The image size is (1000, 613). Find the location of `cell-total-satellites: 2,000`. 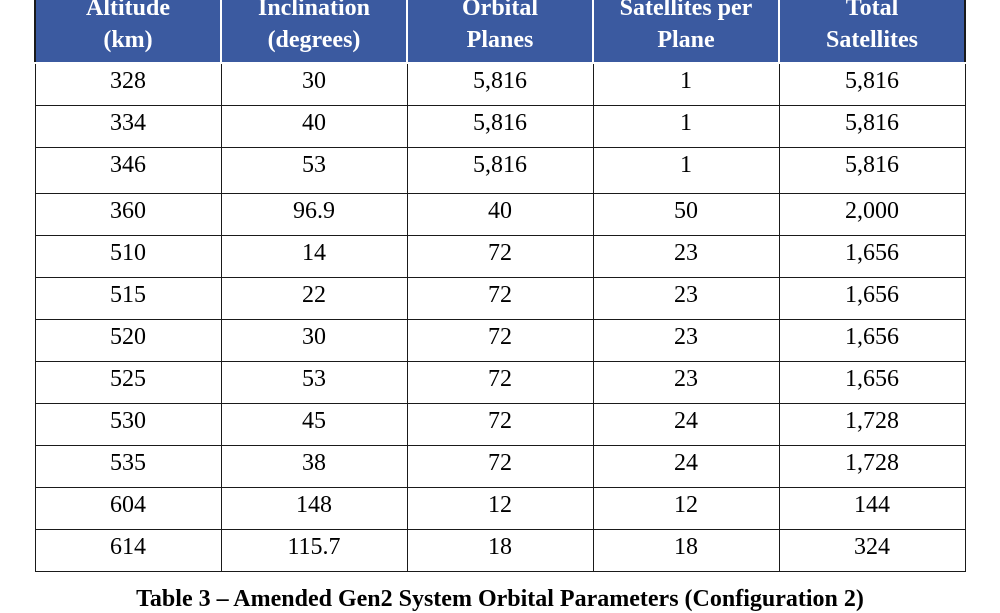

cell-total-satellites: 2,000 is located at coordinates (872, 214).